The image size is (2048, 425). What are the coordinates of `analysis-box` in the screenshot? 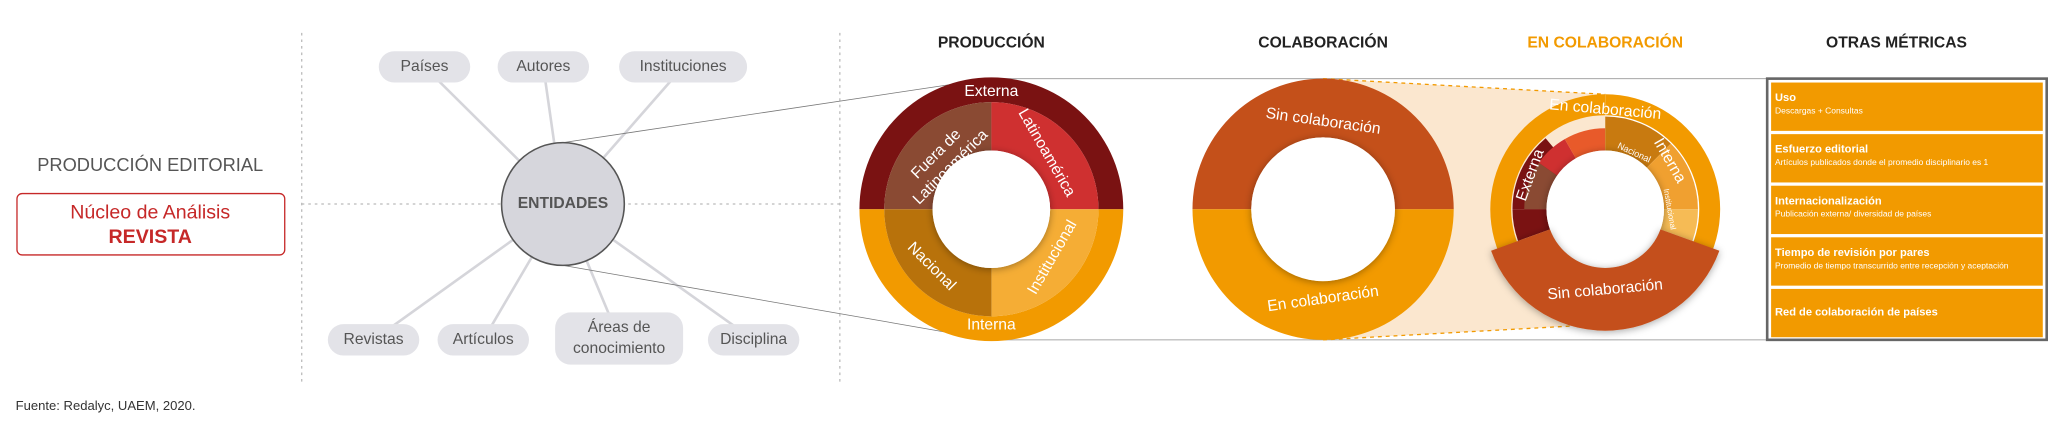 It's located at (151, 224).